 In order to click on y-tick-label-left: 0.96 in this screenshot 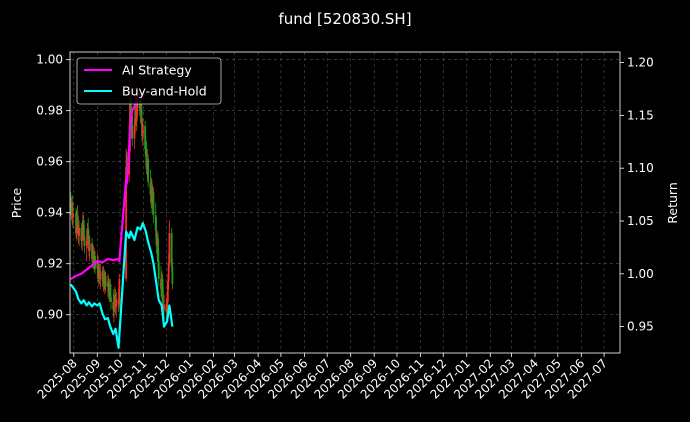, I will do `click(49, 162)`.